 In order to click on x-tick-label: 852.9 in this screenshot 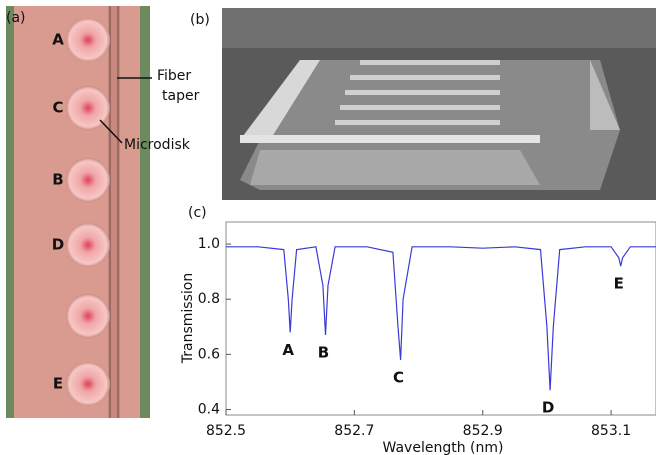, I will do `click(483, 431)`.